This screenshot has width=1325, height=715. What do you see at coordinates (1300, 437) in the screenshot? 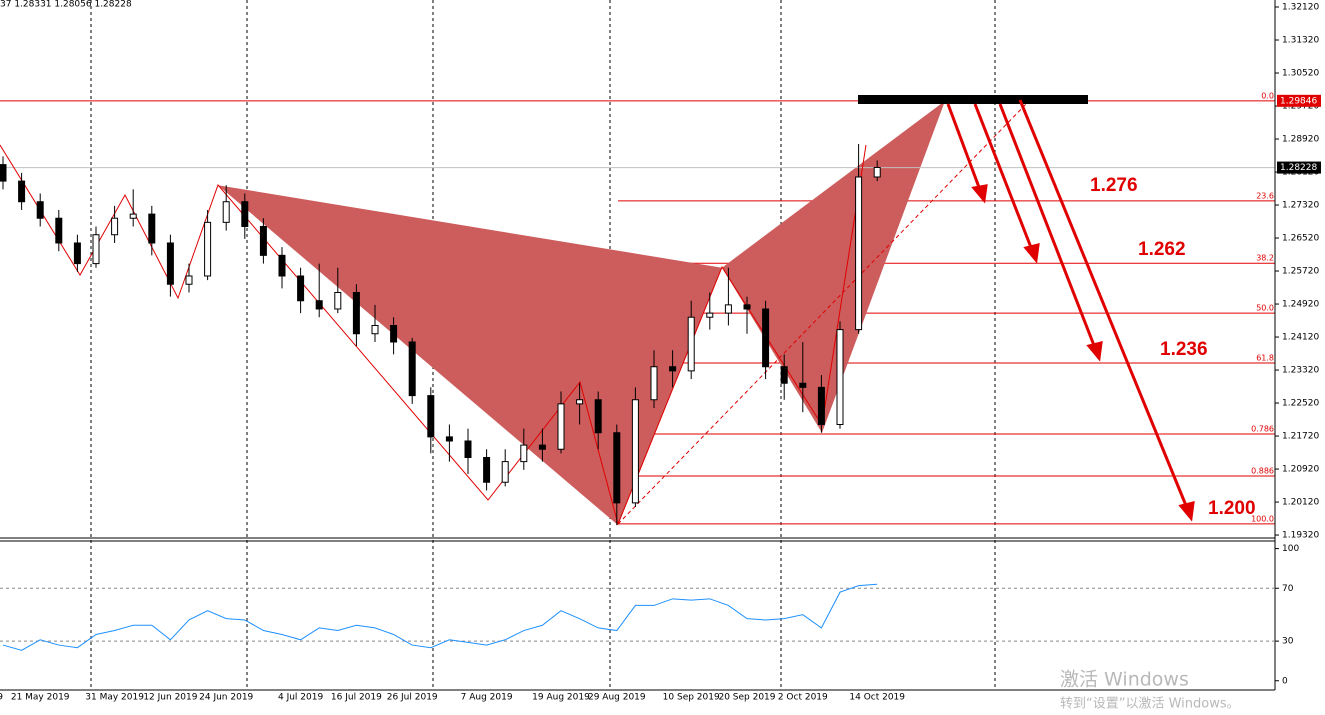
I see `y-tick-label: 1.21720` at bounding box center [1300, 437].